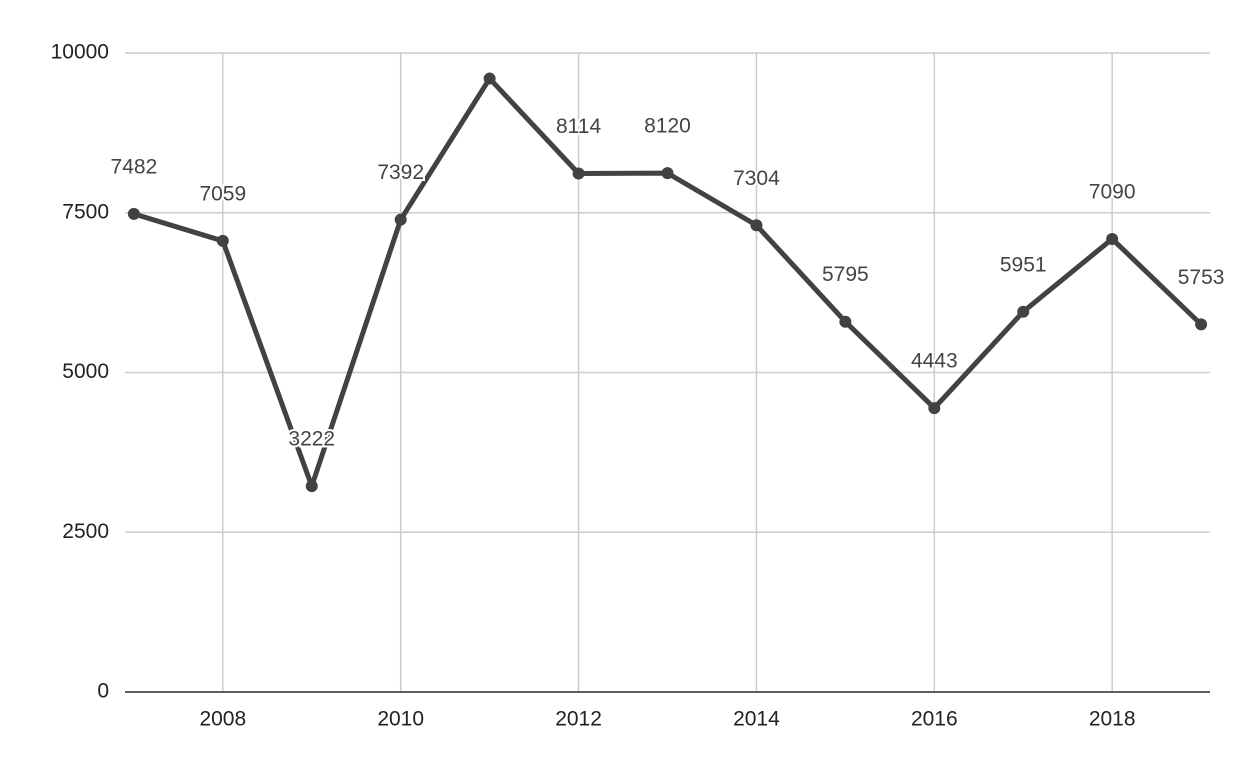 The width and height of the screenshot is (1250, 773). I want to click on x-tick-label: 2014, so click(756, 719).